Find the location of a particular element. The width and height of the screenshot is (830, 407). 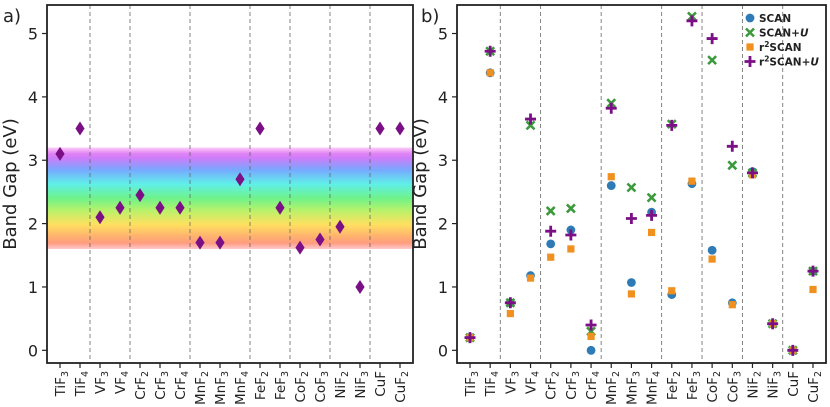

legend-label: SCAN+U is located at coordinates (784, 34).